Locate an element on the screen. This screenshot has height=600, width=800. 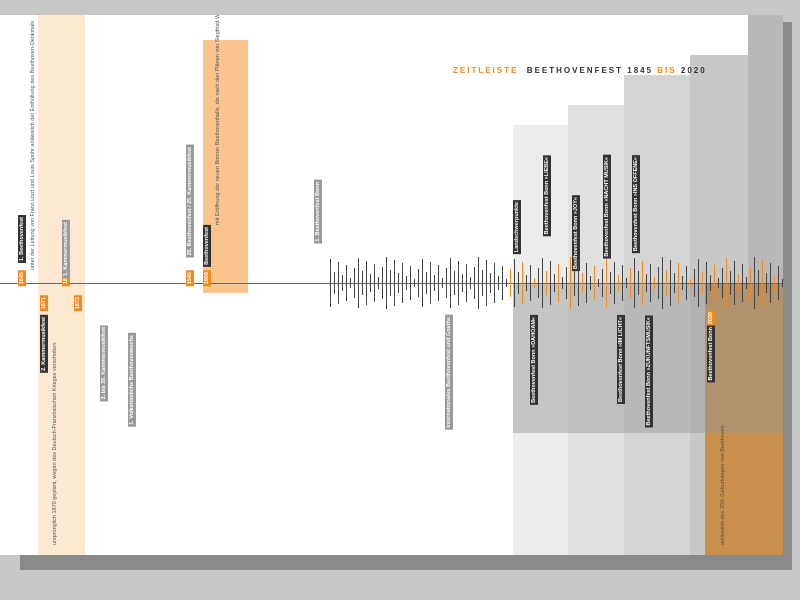
label-beethovenfest1959: Beethovenfest is located at coordinates (207, 246).